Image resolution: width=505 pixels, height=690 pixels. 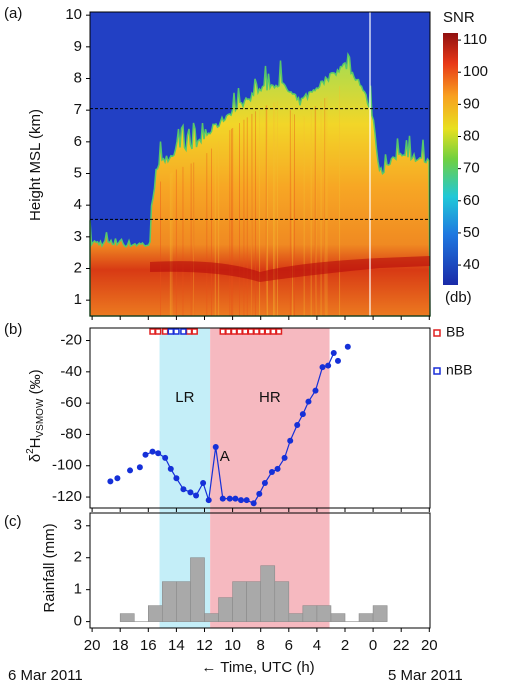 I want to click on x-tick-label: 16, so click(x=148, y=645).